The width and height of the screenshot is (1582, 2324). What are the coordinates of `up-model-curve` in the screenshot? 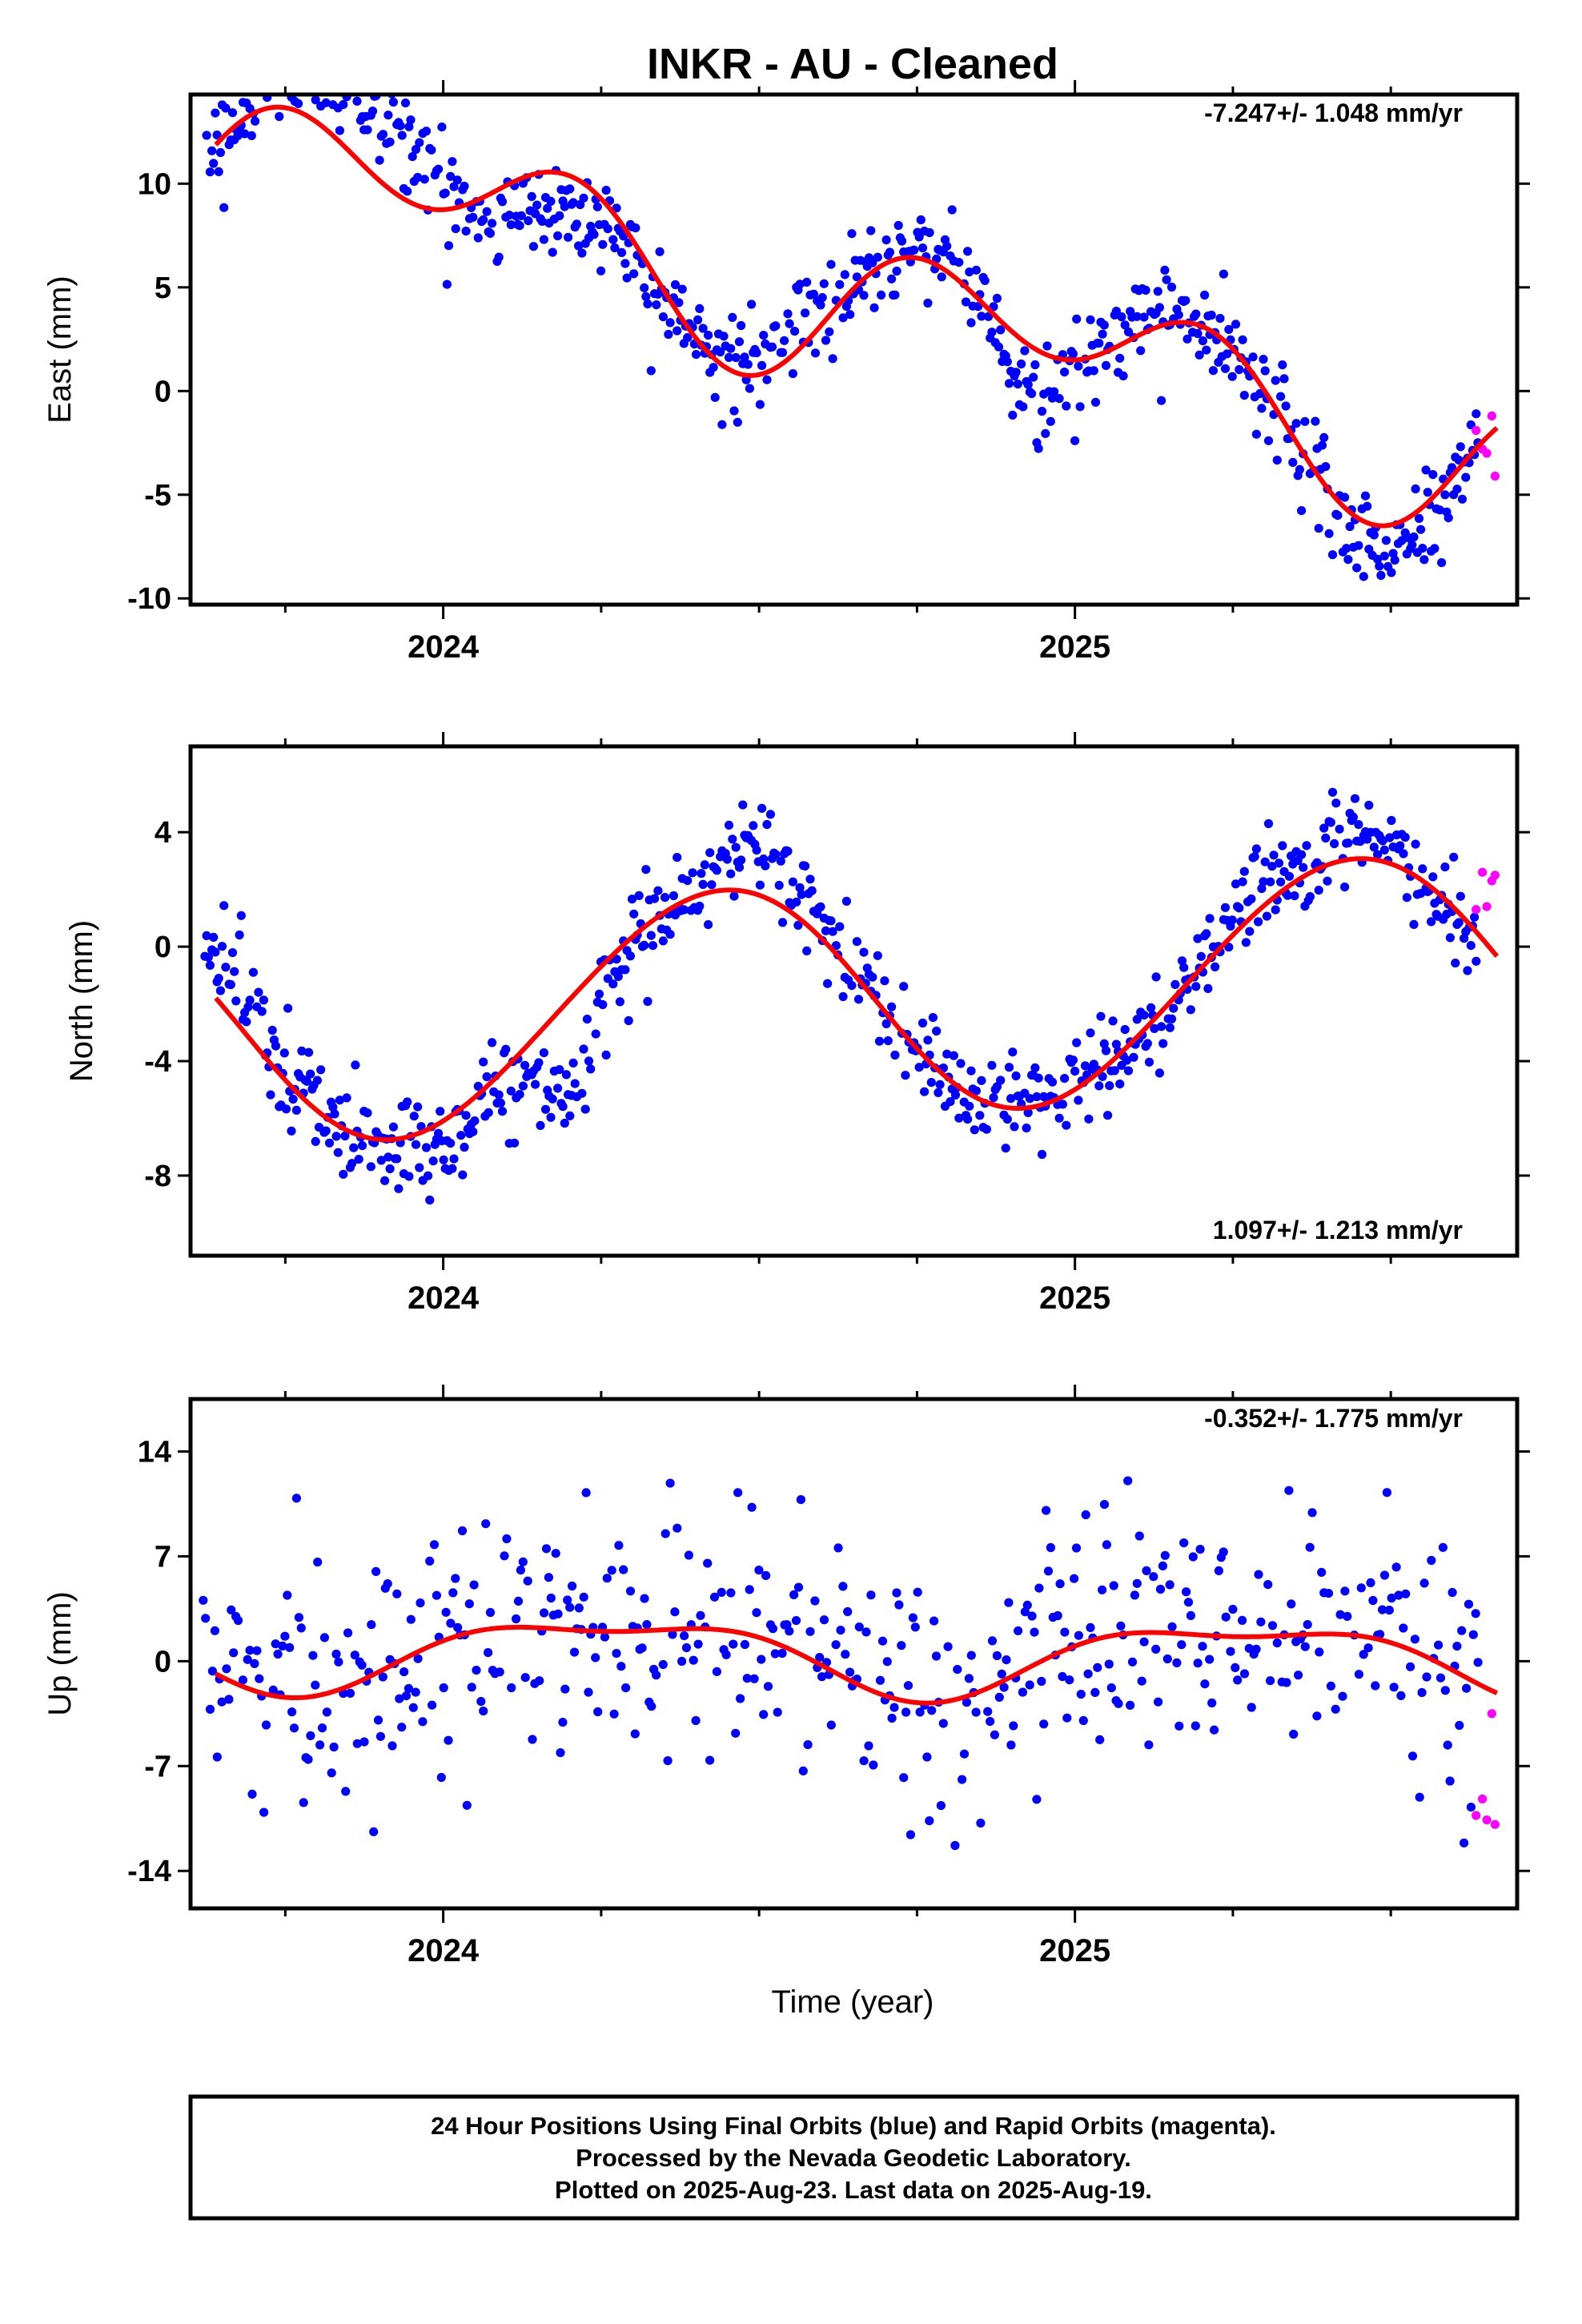 It's located at (857, 1665).